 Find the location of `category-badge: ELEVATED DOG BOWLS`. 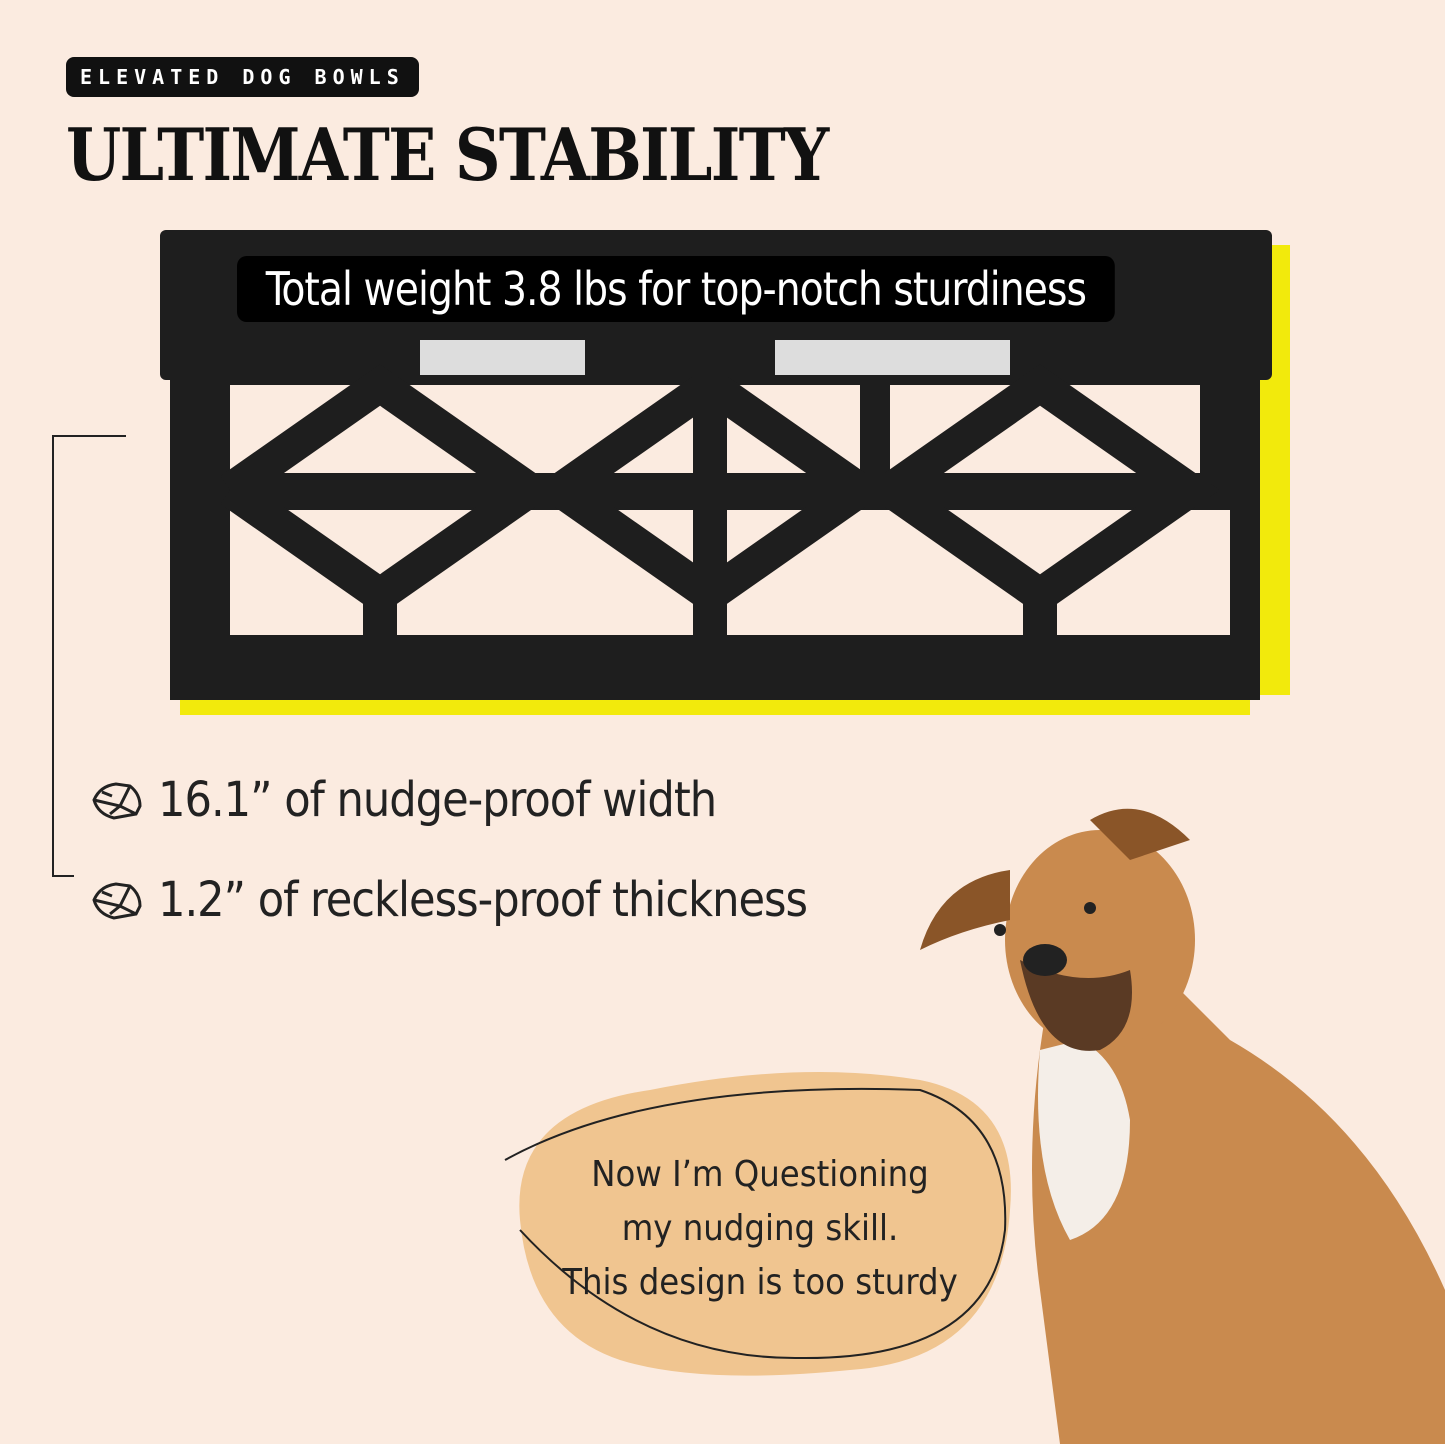

category-badge: ELEVATED DOG BOWLS is located at coordinates (242, 77).